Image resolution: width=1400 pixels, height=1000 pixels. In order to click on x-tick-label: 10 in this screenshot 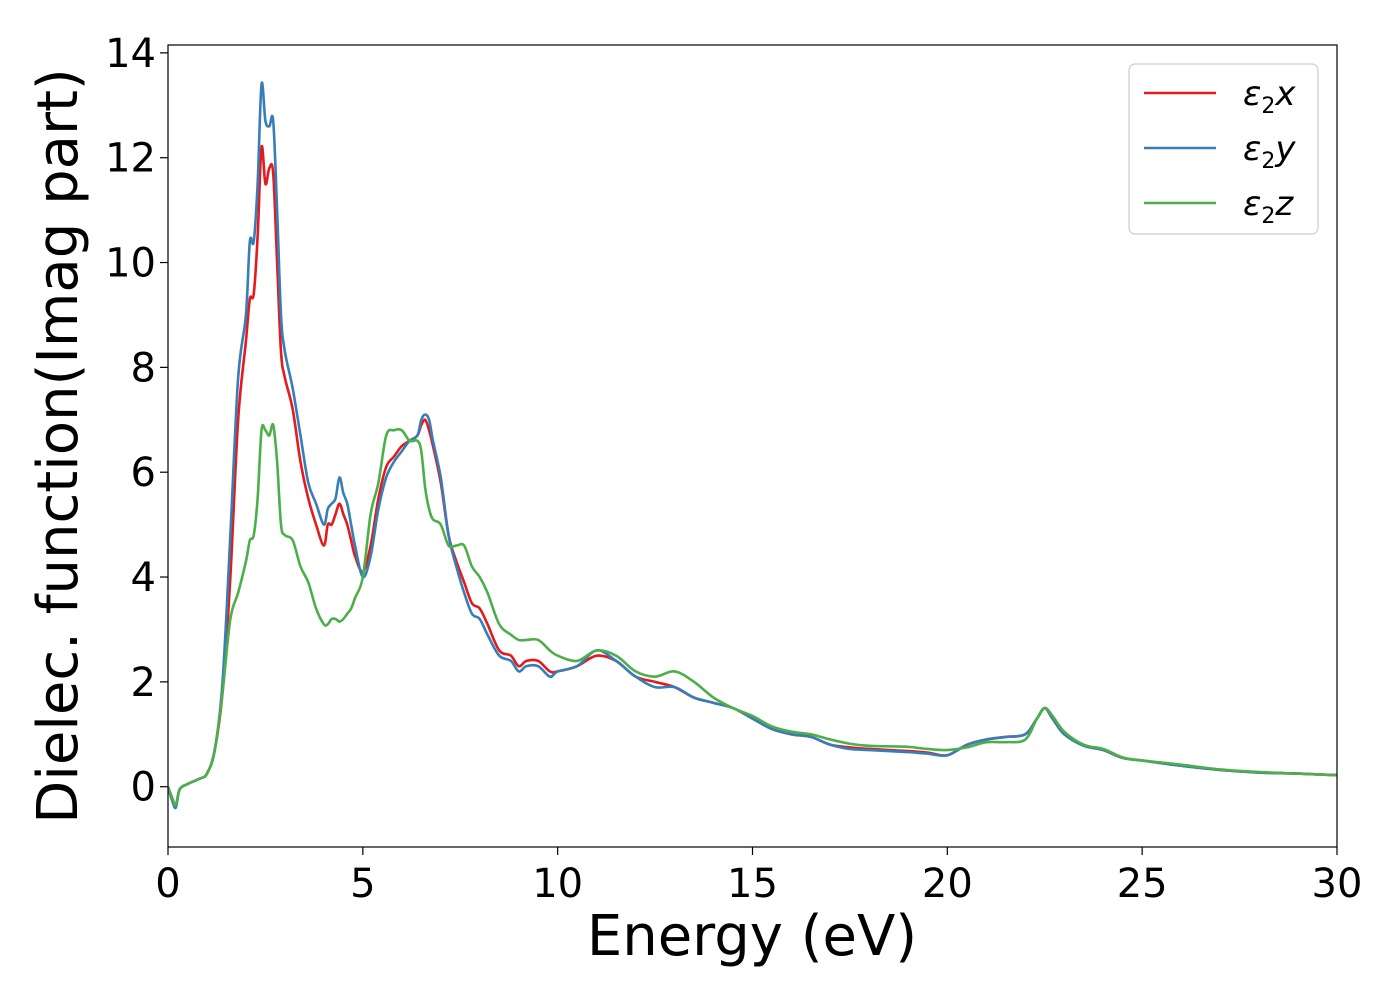, I will do `click(557, 884)`.